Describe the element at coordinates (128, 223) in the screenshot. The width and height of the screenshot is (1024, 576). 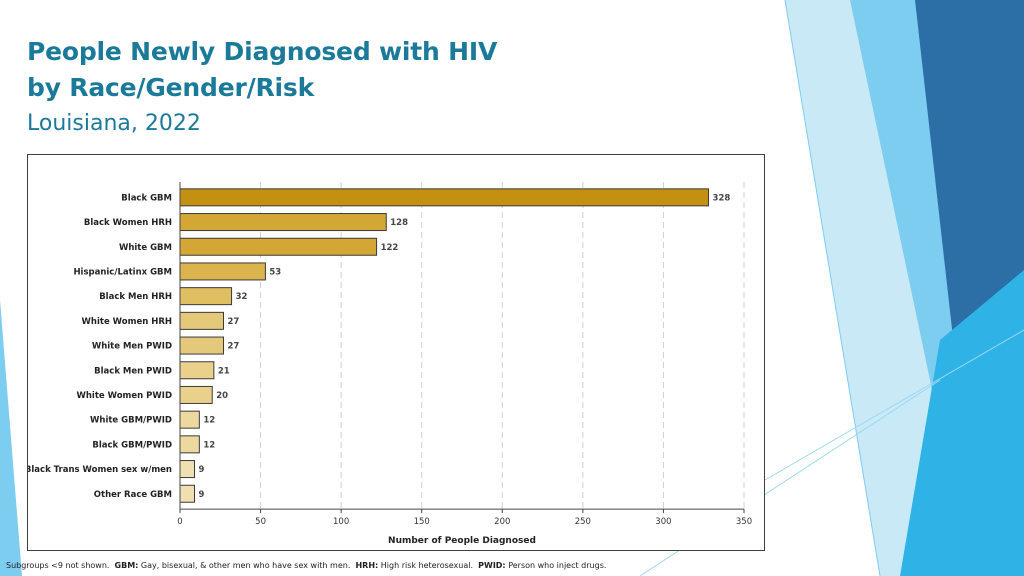
I see `category-label: Black Women HRH` at that location.